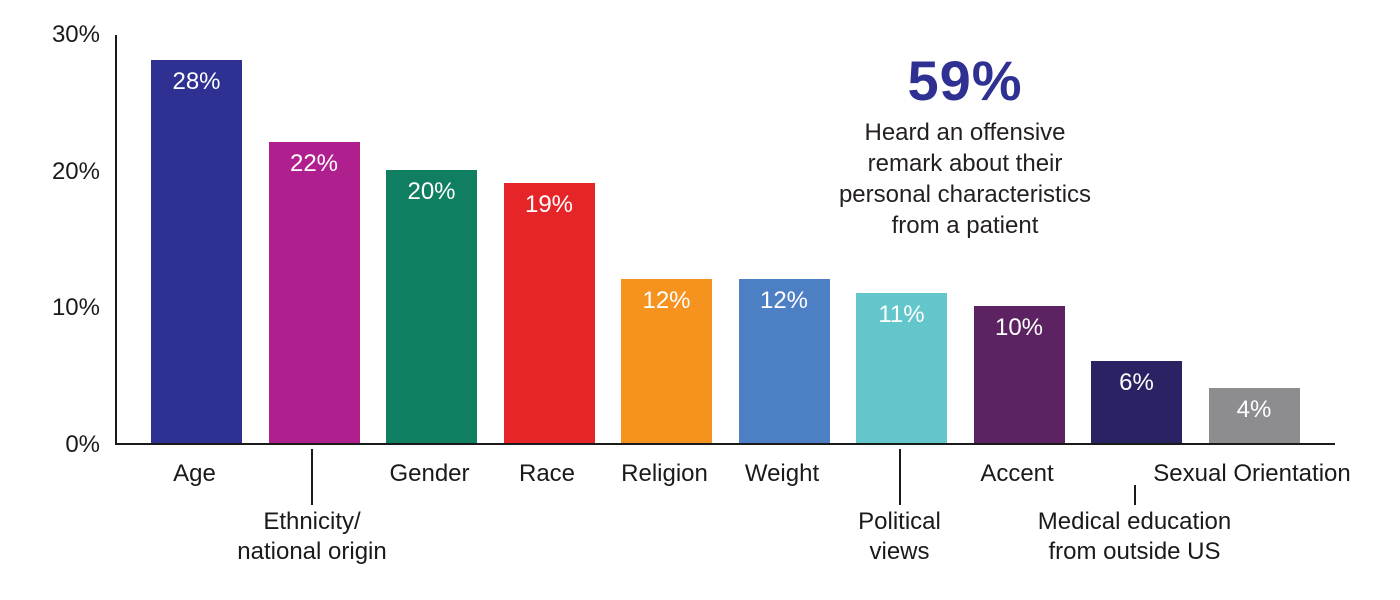  Describe the element at coordinates (75, 34) in the screenshot. I see `y-tick-label: 30%` at that location.